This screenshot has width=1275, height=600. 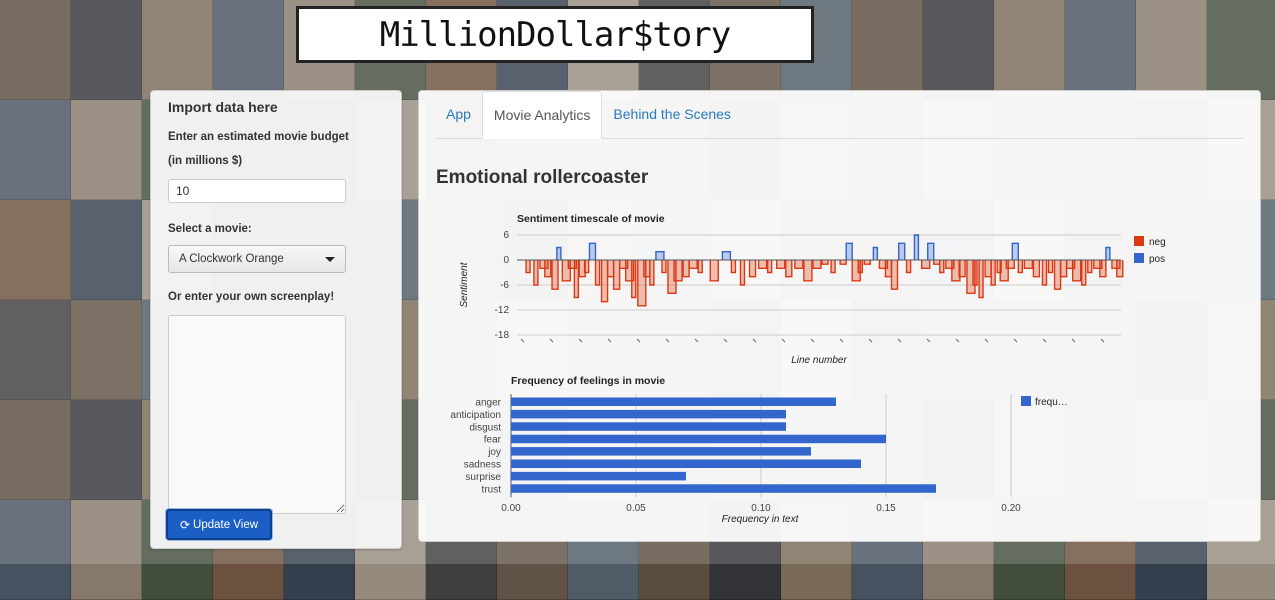 I want to click on select-movie-label: Select a movie:, so click(x=210, y=229).